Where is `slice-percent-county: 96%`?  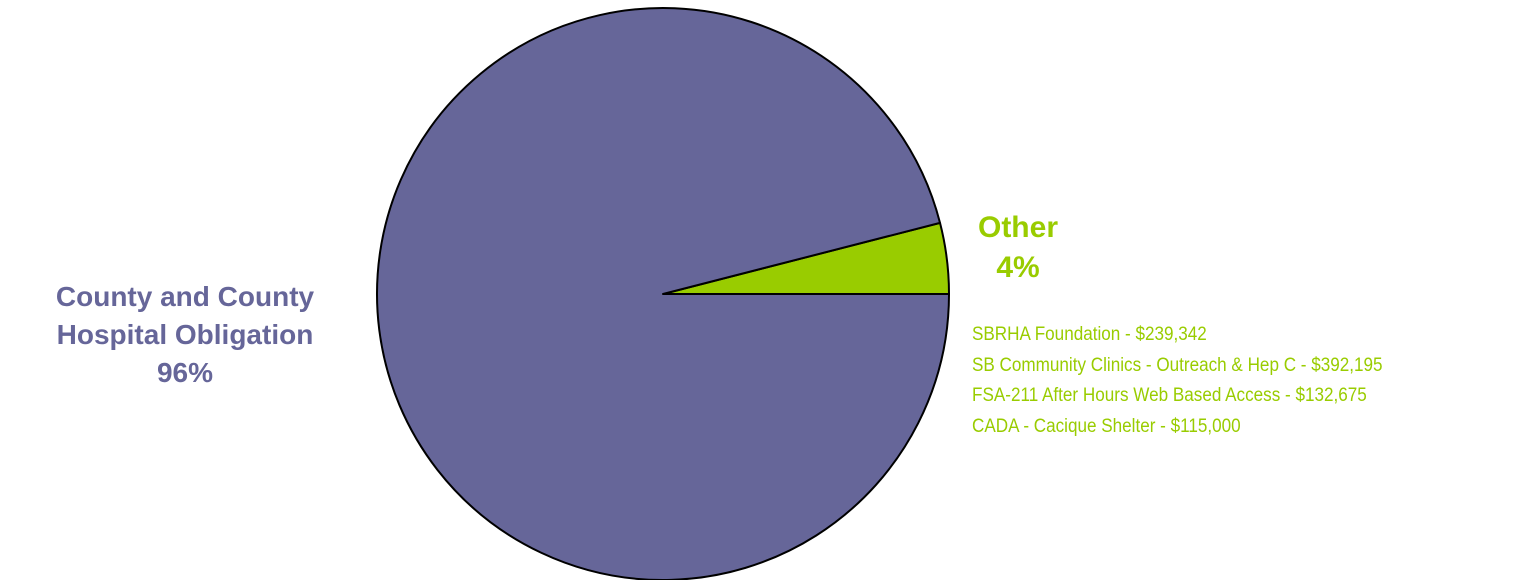
slice-percent-county: 96% is located at coordinates (185, 372).